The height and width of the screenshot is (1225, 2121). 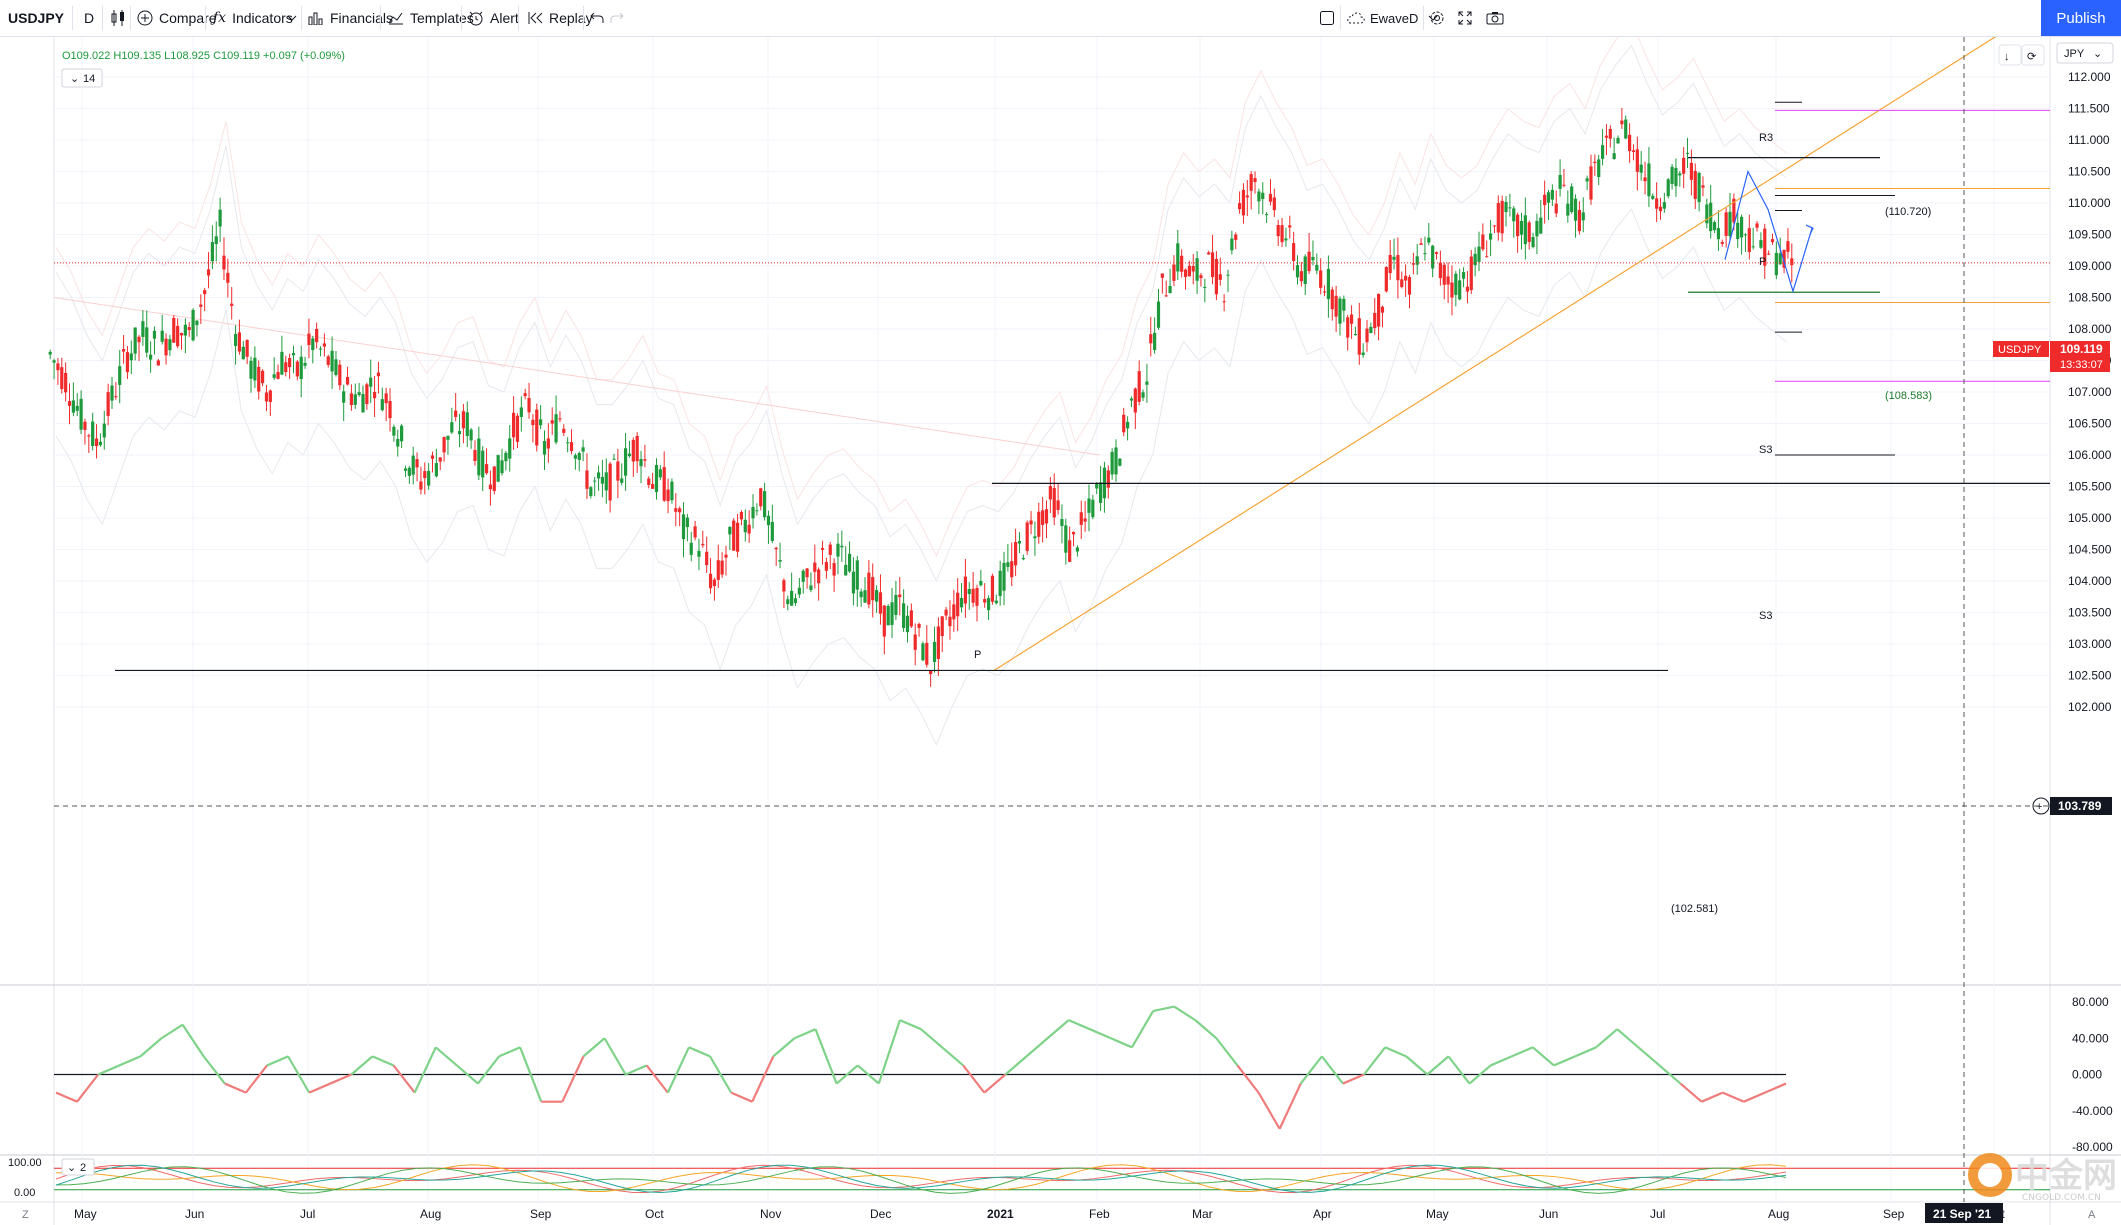 What do you see at coordinates (1327, 18) in the screenshot?
I see `fullscreen-select-button` at bounding box center [1327, 18].